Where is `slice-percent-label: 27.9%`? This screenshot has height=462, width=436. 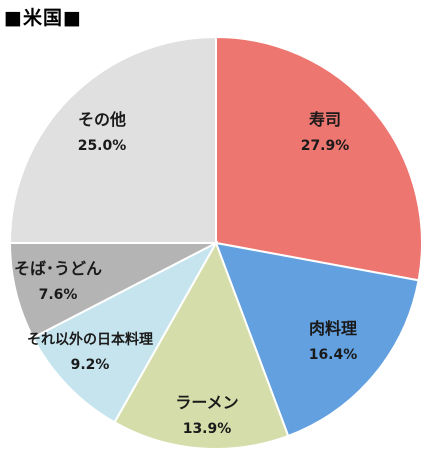 slice-percent-label: 27.9% is located at coordinates (325, 146).